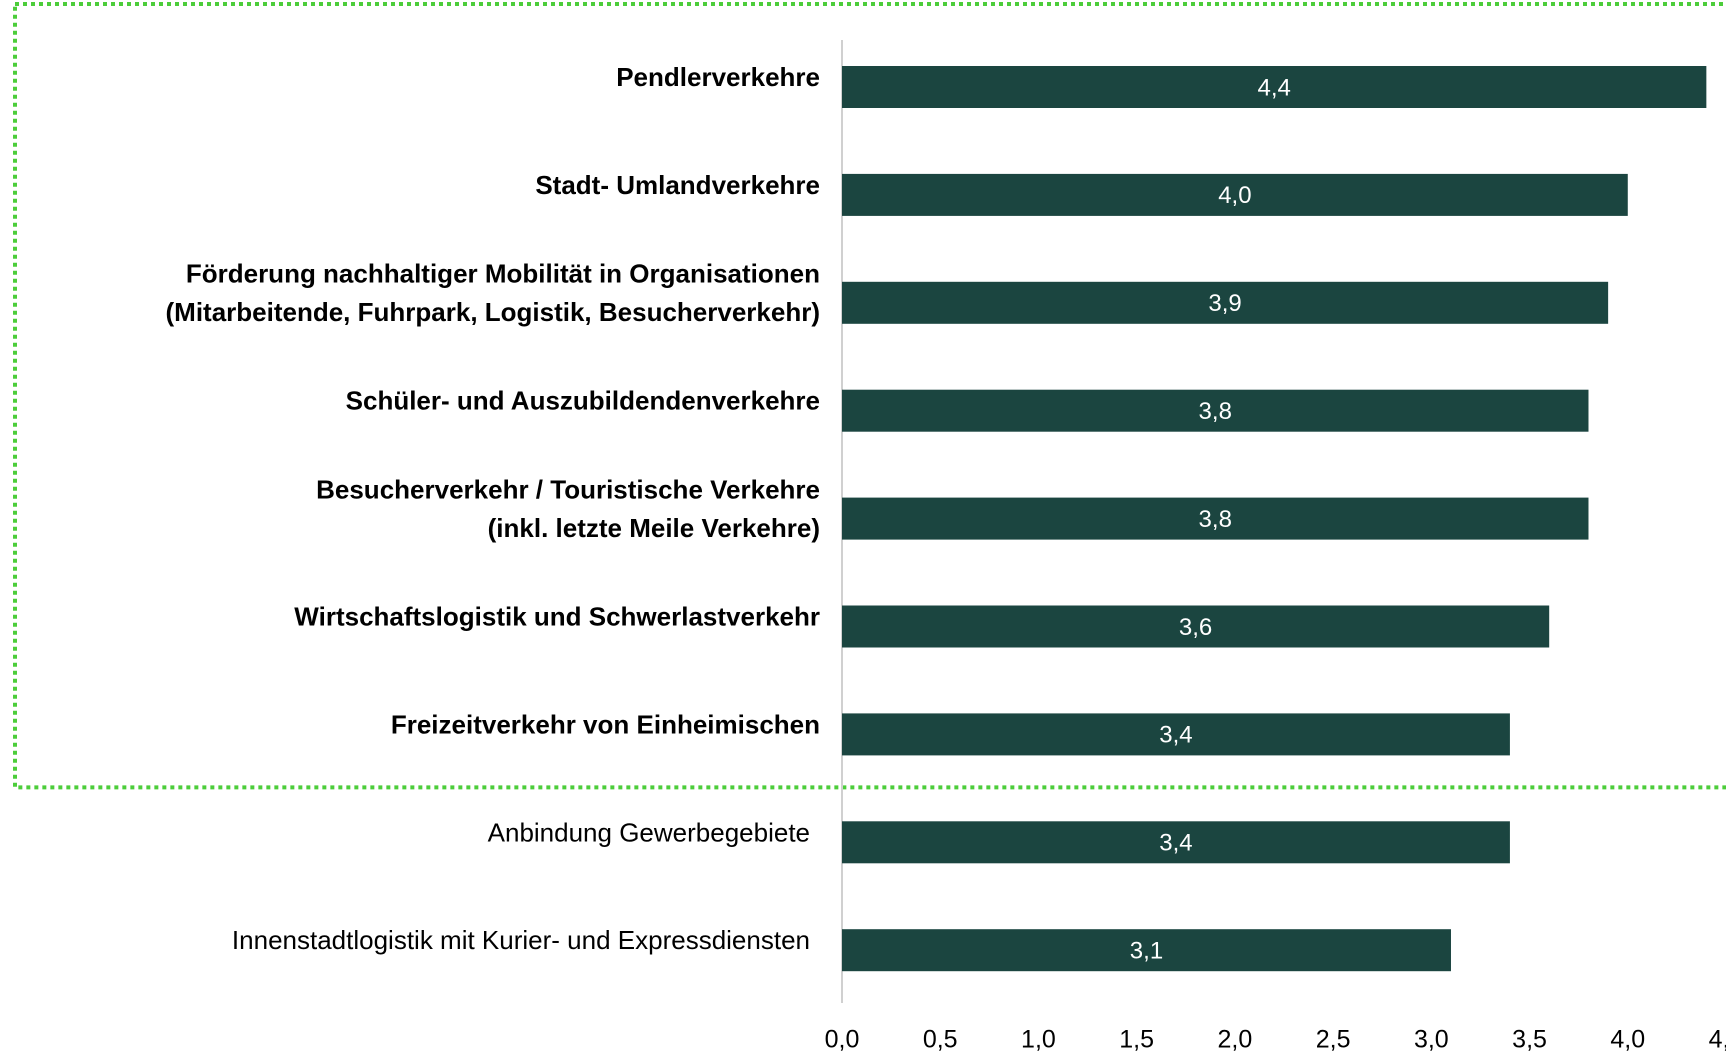 Image resolution: width=1726 pixels, height=1057 pixels. What do you see at coordinates (1627, 1040) in the screenshot?
I see `x-tick-label: 4,0` at bounding box center [1627, 1040].